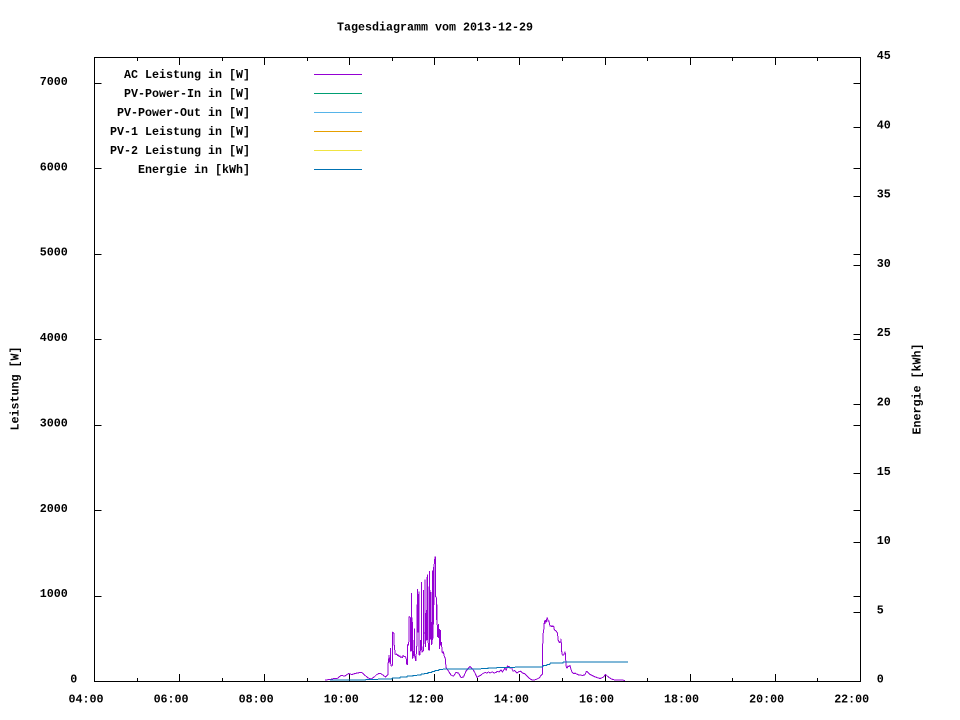 This screenshot has height=720, width=960. What do you see at coordinates (884, 541) in the screenshot?
I see `svg-text: 10` at bounding box center [884, 541].